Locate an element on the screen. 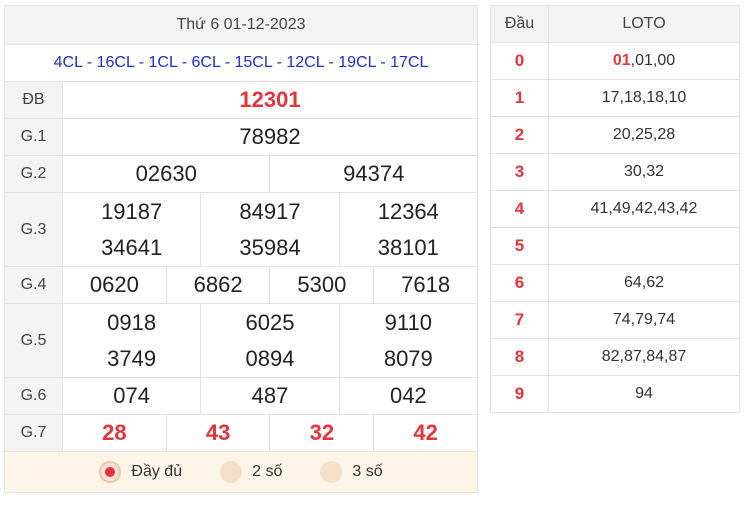 The height and width of the screenshot is (505, 744). loto-dau: 1 is located at coordinates (519, 98).